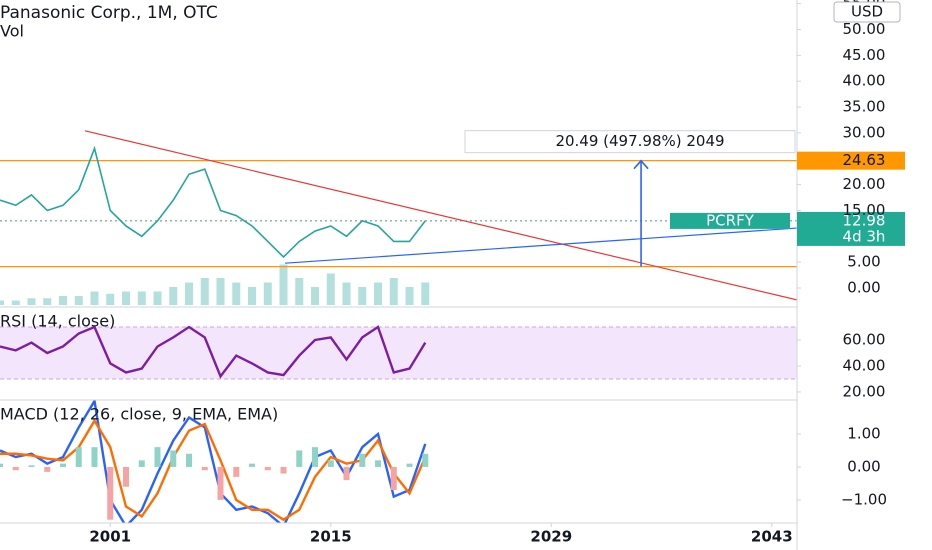 The width and height of the screenshot is (932, 550). Describe the element at coordinates (864, 107) in the screenshot. I see `y-tick-label: 35.00` at that location.